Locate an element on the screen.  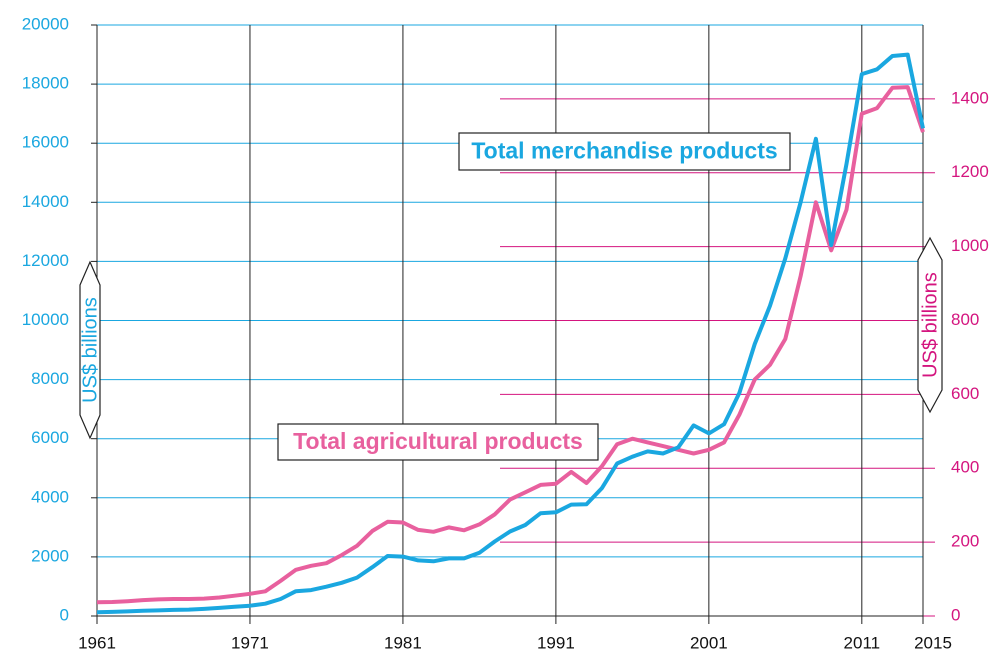
x-tick-label: 2011 is located at coordinates (862, 642).